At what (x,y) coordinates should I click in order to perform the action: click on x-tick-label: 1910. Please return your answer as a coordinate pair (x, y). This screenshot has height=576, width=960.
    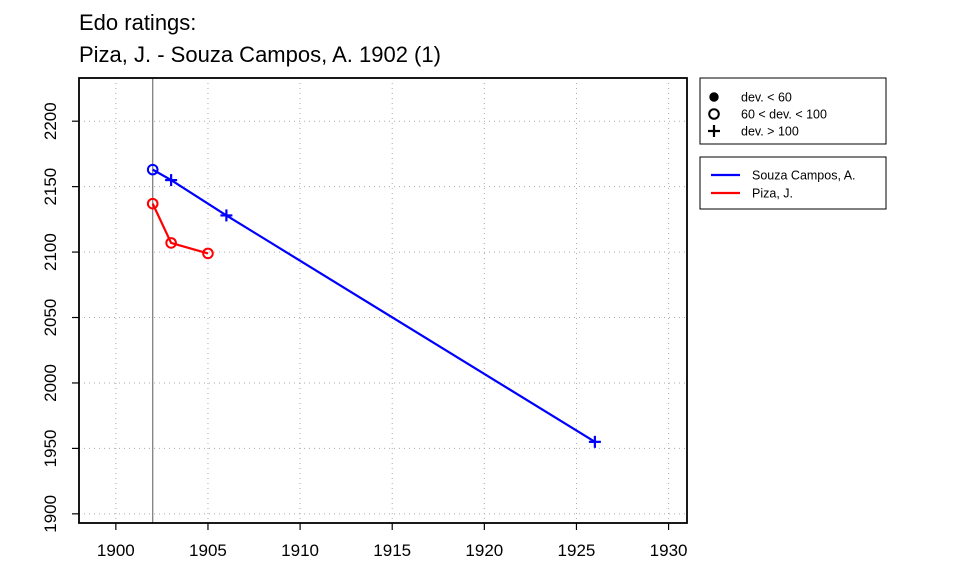
    Looking at the image, I should click on (300, 550).